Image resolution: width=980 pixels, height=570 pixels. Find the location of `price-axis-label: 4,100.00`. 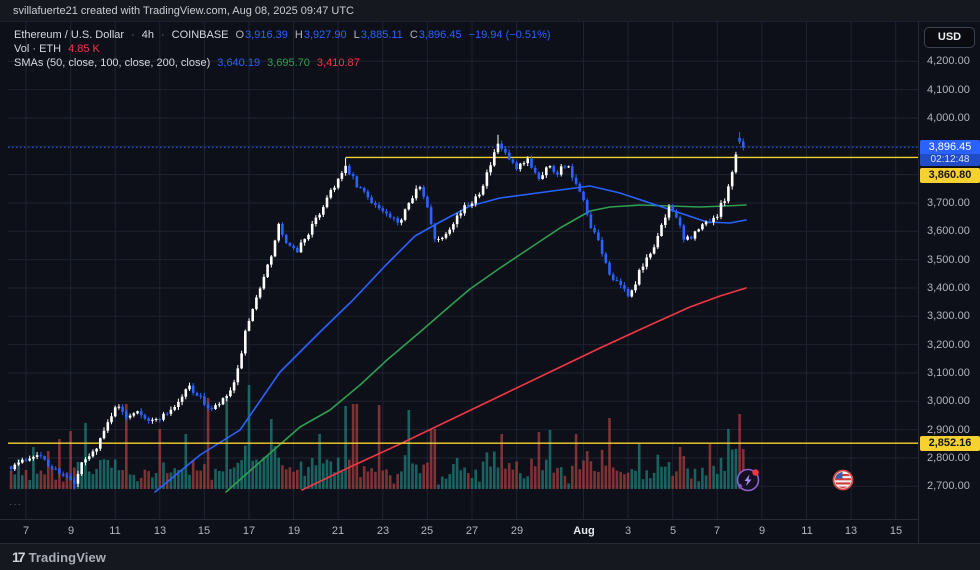

price-axis-label: 4,100.00 is located at coordinates (948, 90).